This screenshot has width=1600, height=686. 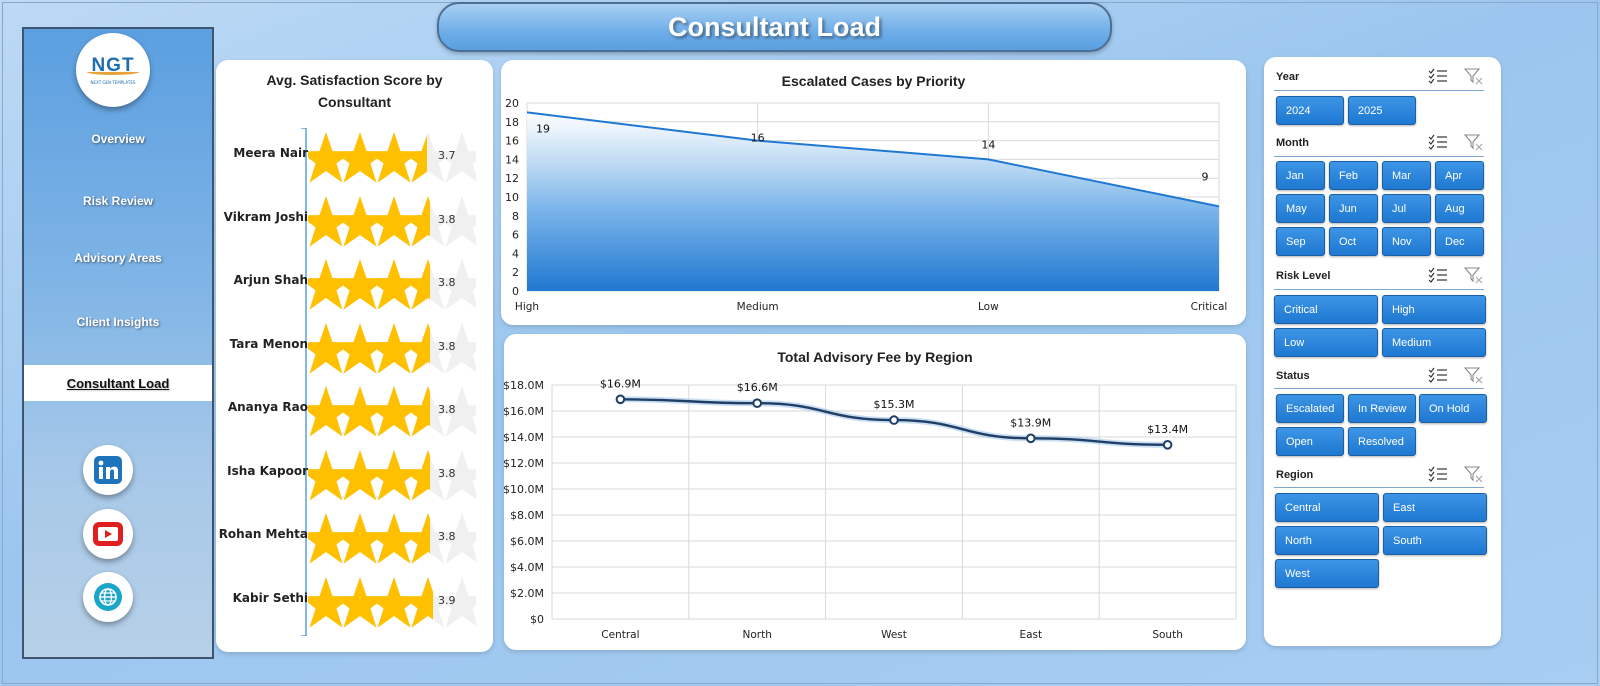 I want to click on slicer-status-escalated: Escalated, so click(x=1310, y=408).